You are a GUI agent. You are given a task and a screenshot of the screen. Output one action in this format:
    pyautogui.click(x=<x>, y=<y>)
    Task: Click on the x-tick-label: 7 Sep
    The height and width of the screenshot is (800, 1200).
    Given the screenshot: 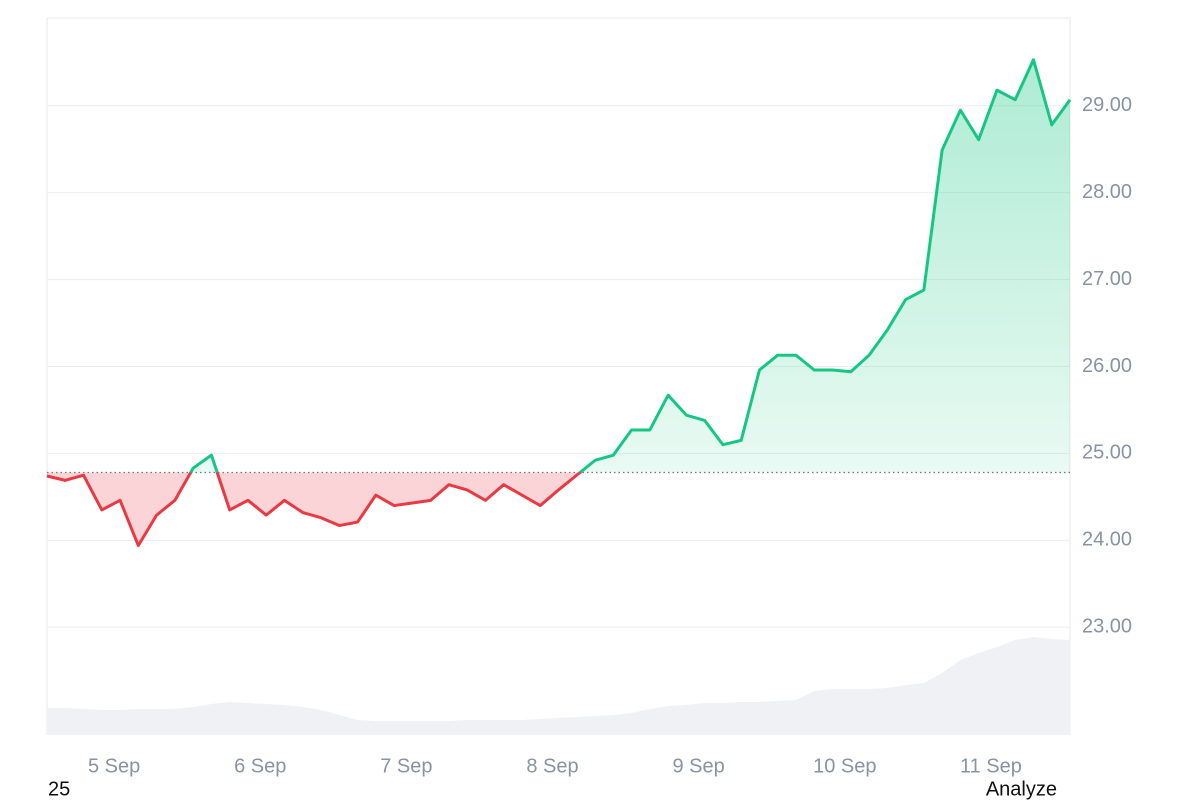 What is the action you would take?
    pyautogui.click(x=406, y=766)
    